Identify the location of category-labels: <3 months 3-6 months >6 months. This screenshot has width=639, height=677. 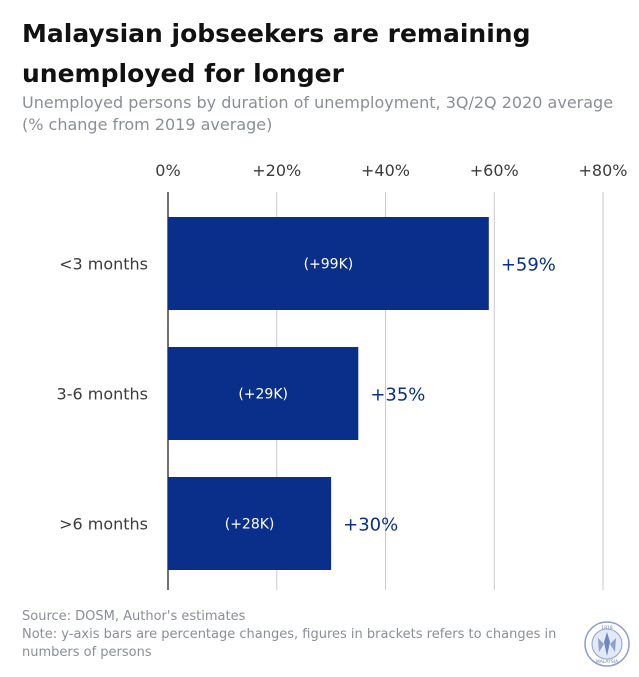
(102, 394).